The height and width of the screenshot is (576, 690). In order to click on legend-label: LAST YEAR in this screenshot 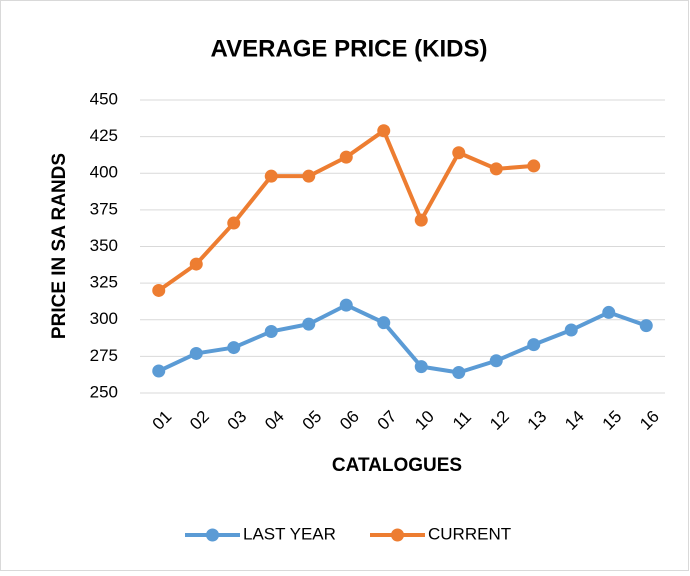, I will do `click(289, 533)`.